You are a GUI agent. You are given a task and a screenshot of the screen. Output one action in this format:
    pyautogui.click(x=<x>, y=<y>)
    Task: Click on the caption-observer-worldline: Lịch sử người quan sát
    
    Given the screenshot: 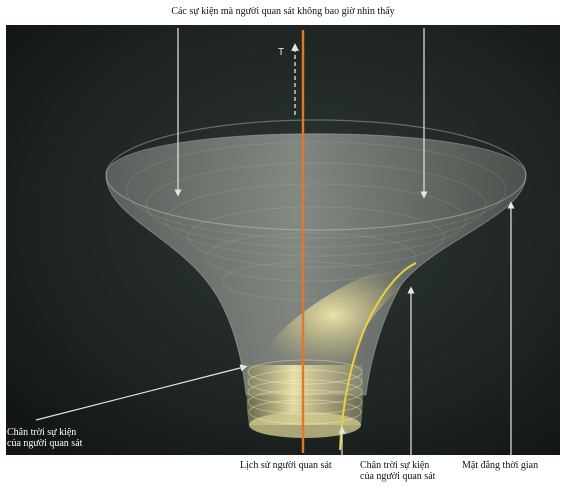 What is the action you would take?
    pyautogui.click(x=286, y=465)
    